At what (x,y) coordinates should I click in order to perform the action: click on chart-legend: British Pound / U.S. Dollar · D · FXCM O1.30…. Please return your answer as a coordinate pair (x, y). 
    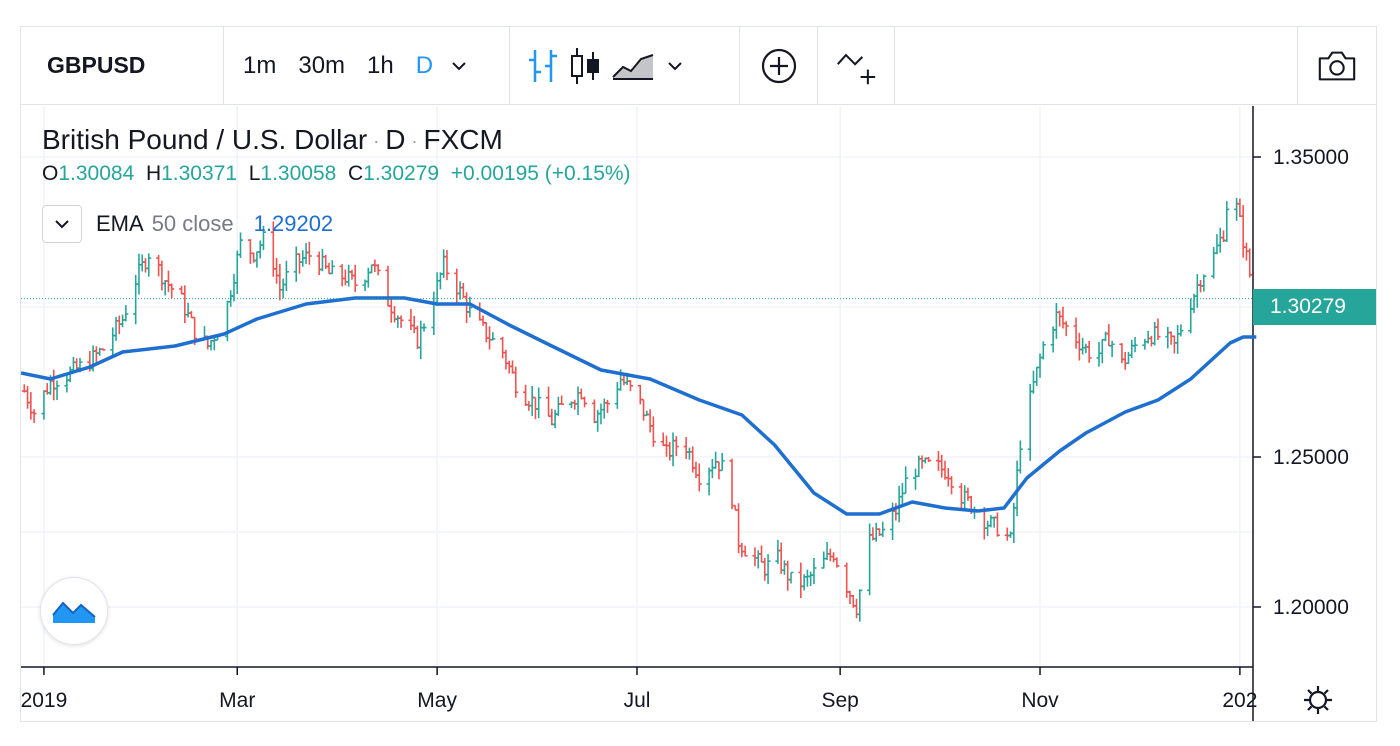
    Looking at the image, I should click on (336, 155).